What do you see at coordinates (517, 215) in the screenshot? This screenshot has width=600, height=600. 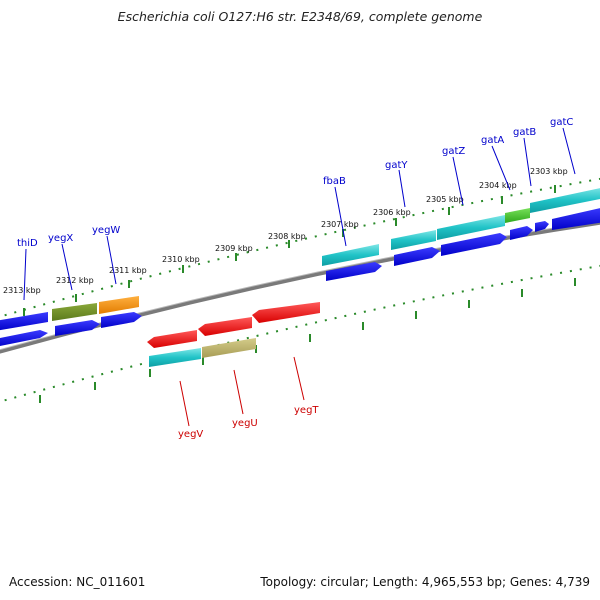 I see `gene-bar-gatA-category` at bounding box center [517, 215].